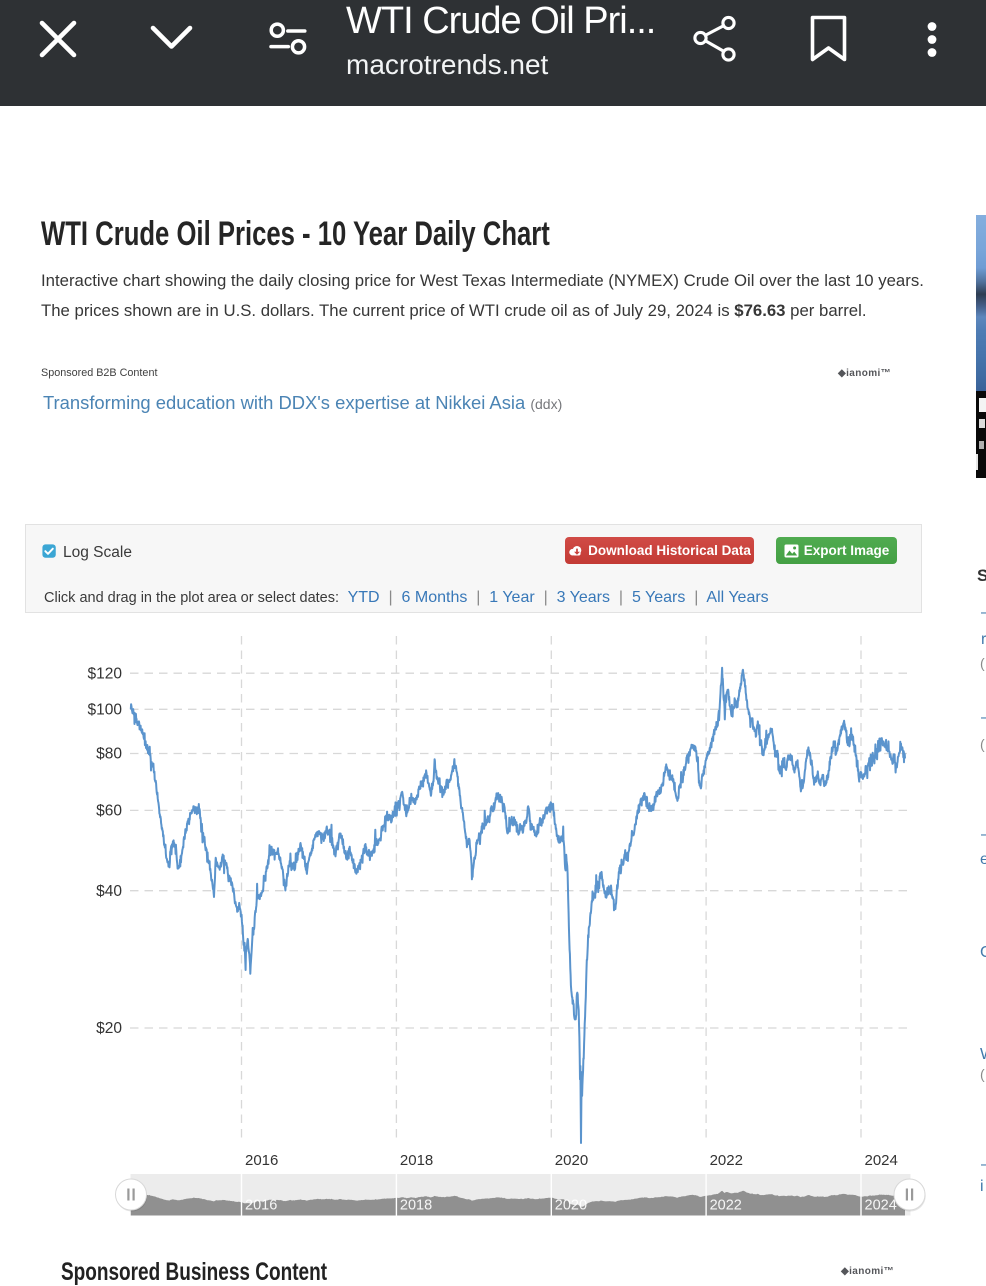  I want to click on svg-text: $60, so click(109, 811).